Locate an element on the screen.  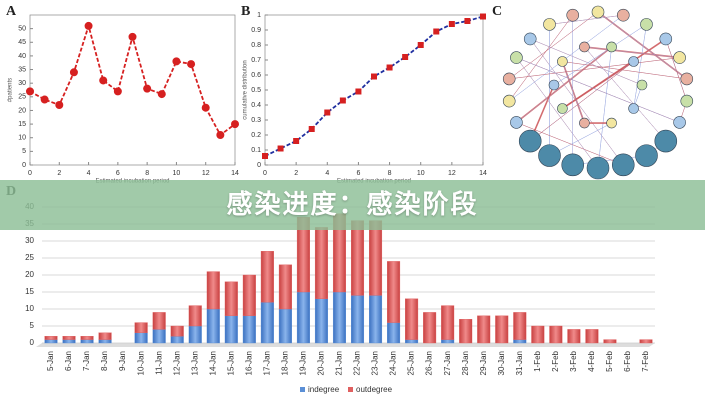
y-tick-label: 0.4 is located at coordinates (256, 105).